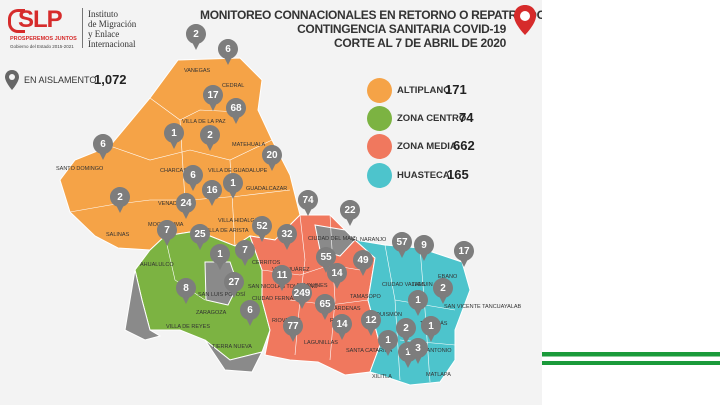  I want to click on municipality-label: VENADO, so click(170, 204).